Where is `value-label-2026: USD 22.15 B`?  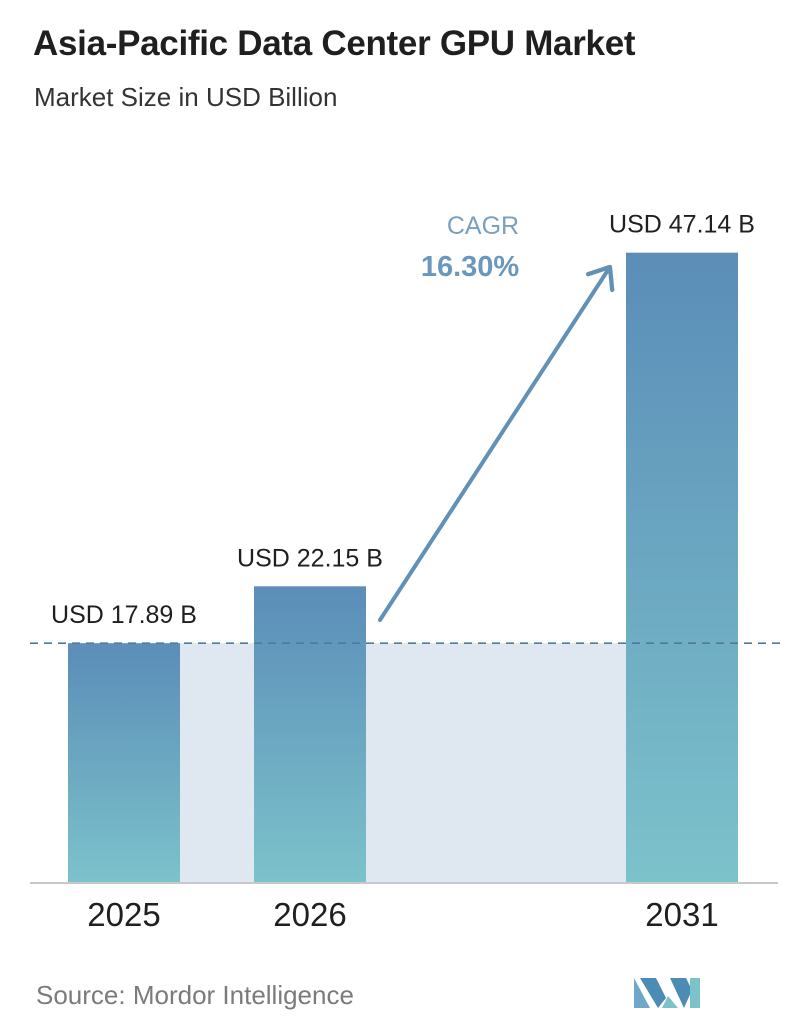 value-label-2026: USD 22.15 B is located at coordinates (310, 558).